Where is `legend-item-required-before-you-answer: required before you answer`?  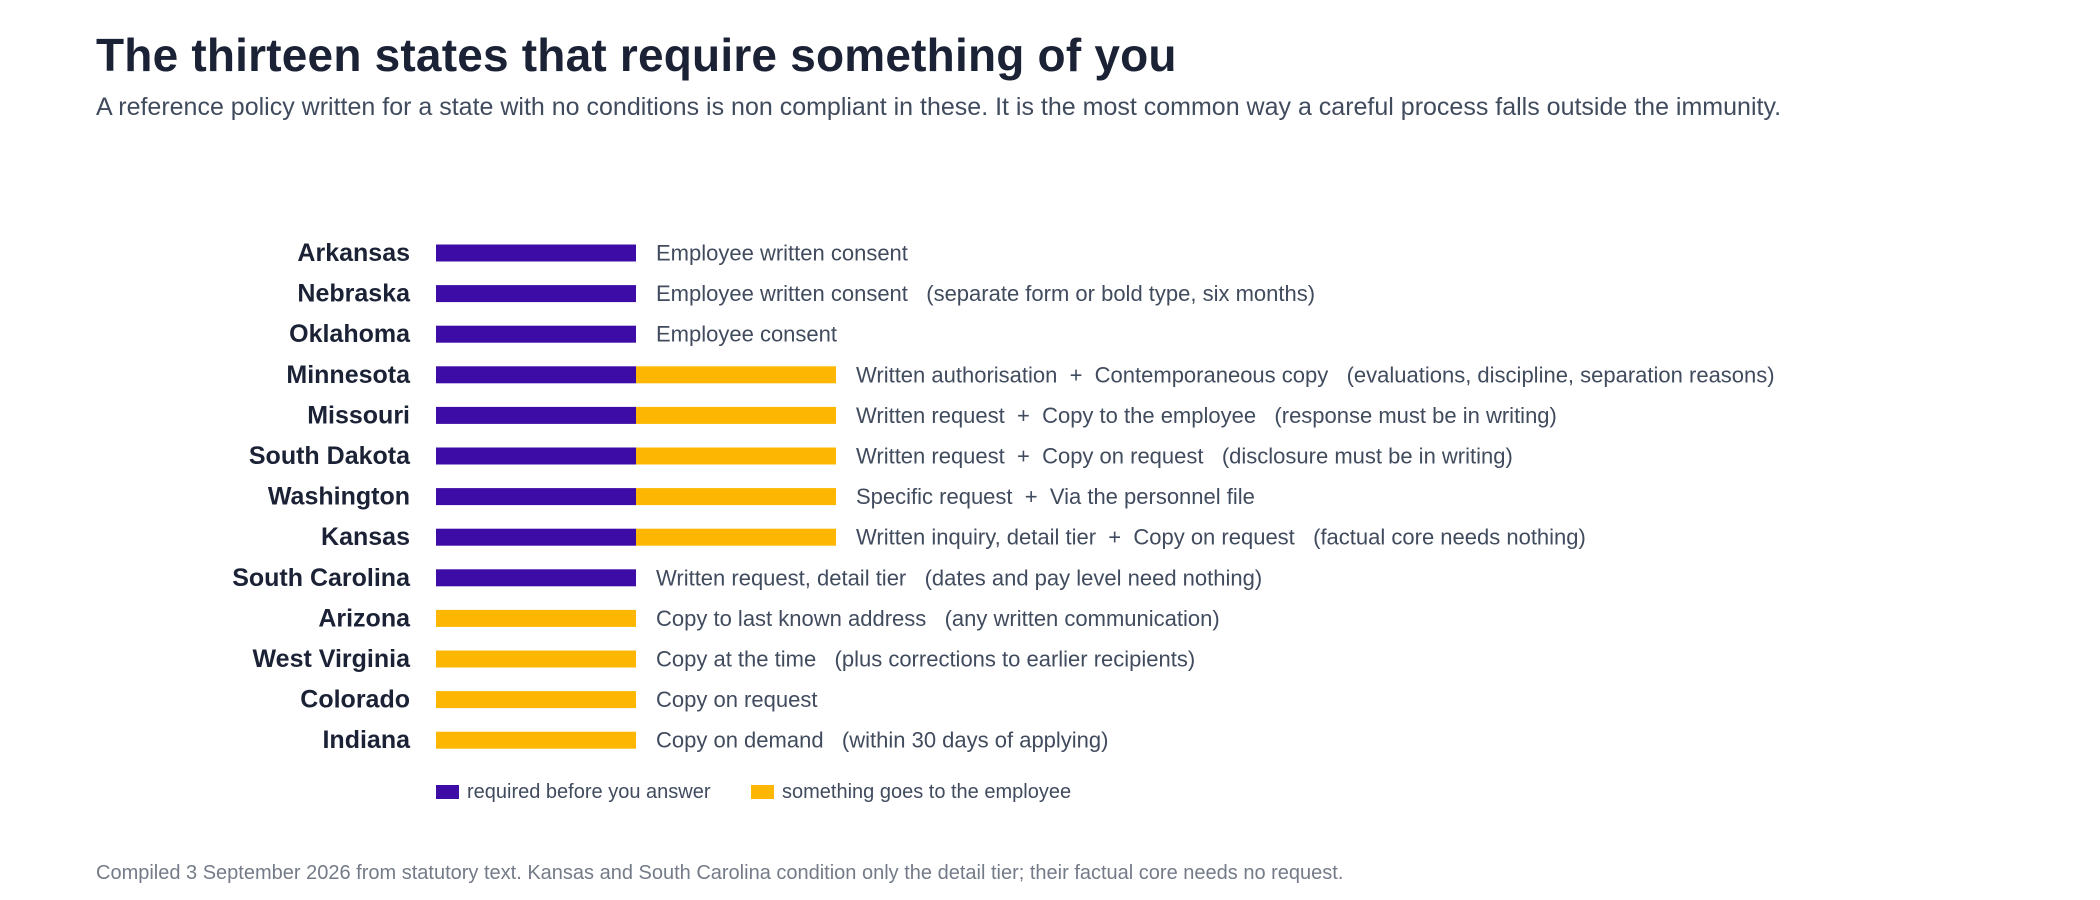 legend-item-required-before-you-answer: required before you answer is located at coordinates (573, 792).